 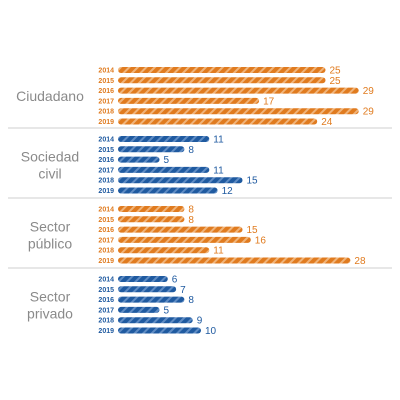 I want to click on group-label: Sector público, so click(x=50, y=234).